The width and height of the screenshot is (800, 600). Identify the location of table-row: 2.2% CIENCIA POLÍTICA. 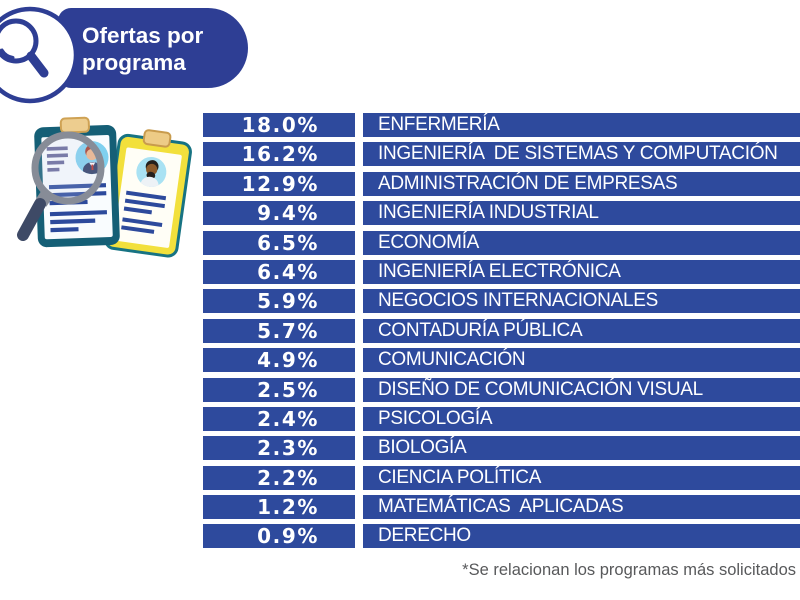
(501, 477).